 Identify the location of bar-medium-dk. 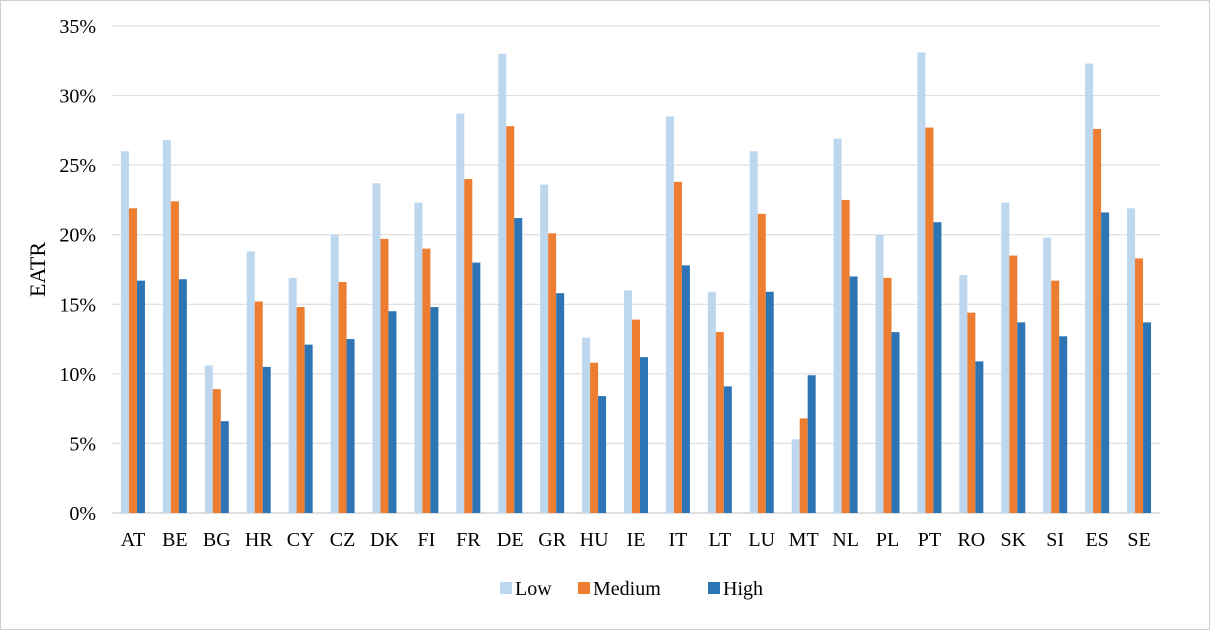
(384, 376).